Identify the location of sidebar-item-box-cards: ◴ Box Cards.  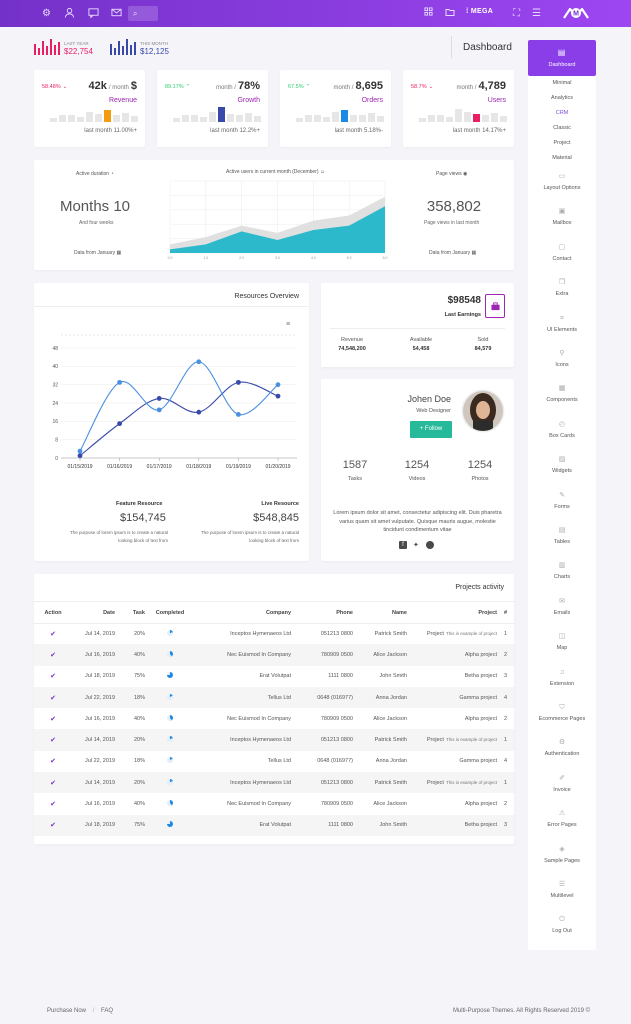
(562, 429).